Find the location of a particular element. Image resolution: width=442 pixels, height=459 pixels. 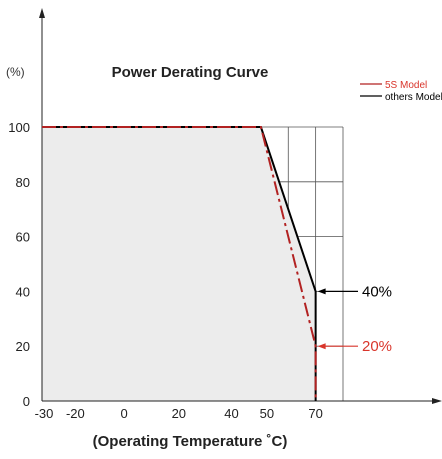

x-tick-label: -30 is located at coordinates (44, 413).